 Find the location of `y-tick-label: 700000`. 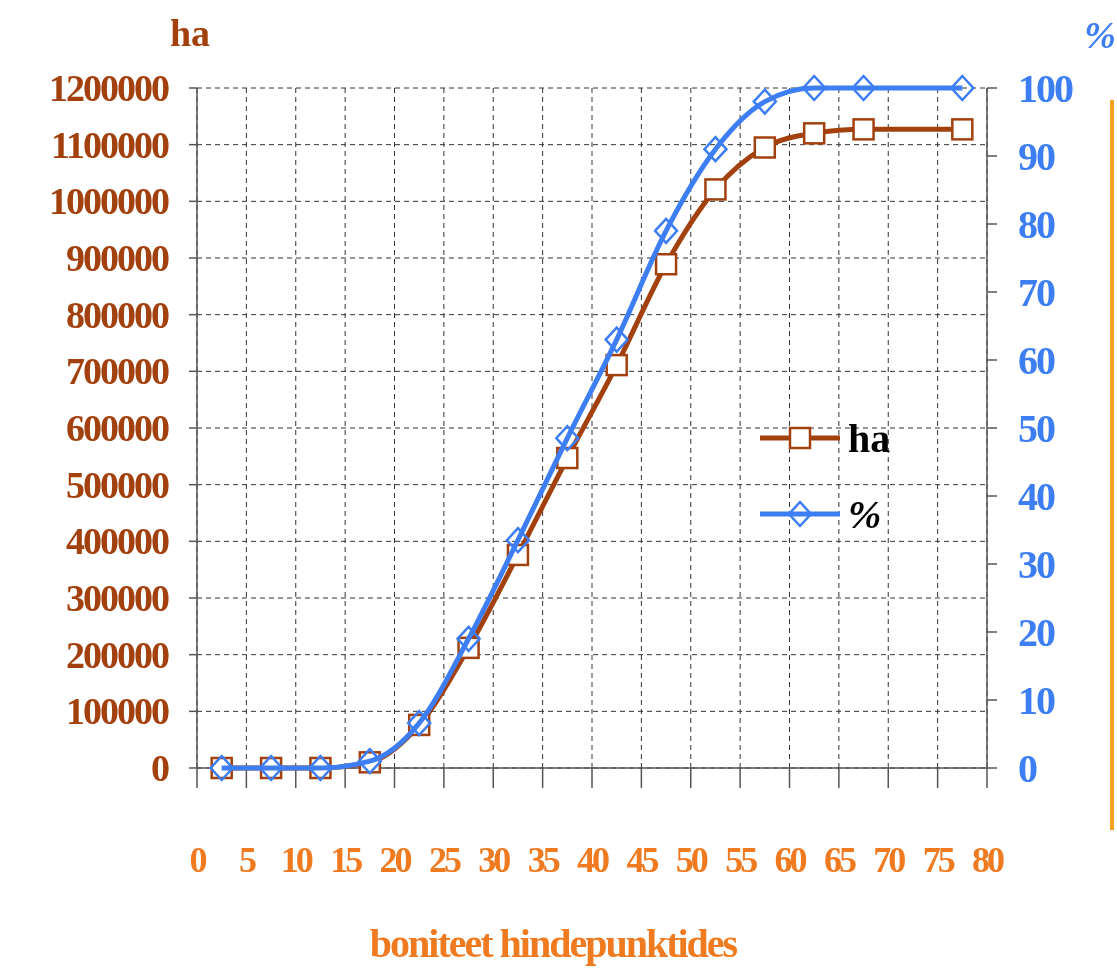

y-tick-label: 700000 is located at coordinates (117, 371).